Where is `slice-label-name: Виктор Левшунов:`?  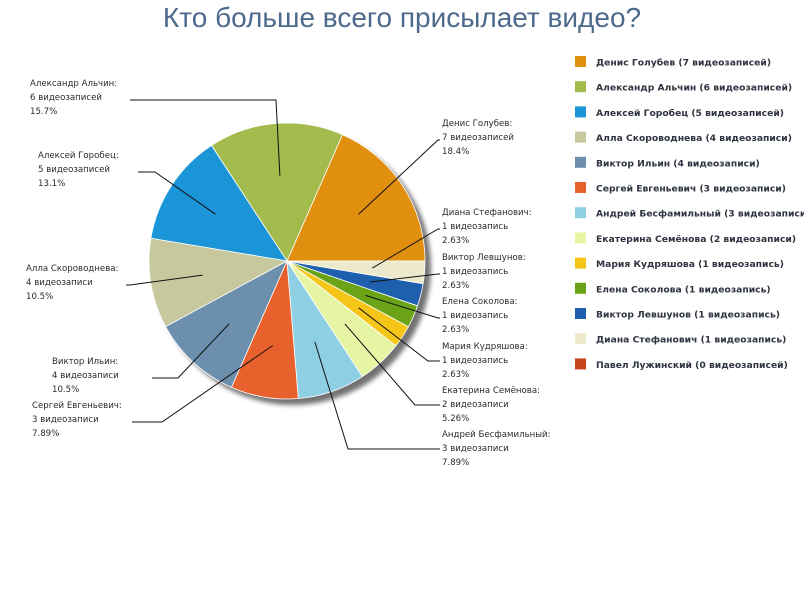
slice-label-name: Виктор Левшунов: is located at coordinates (484, 258).